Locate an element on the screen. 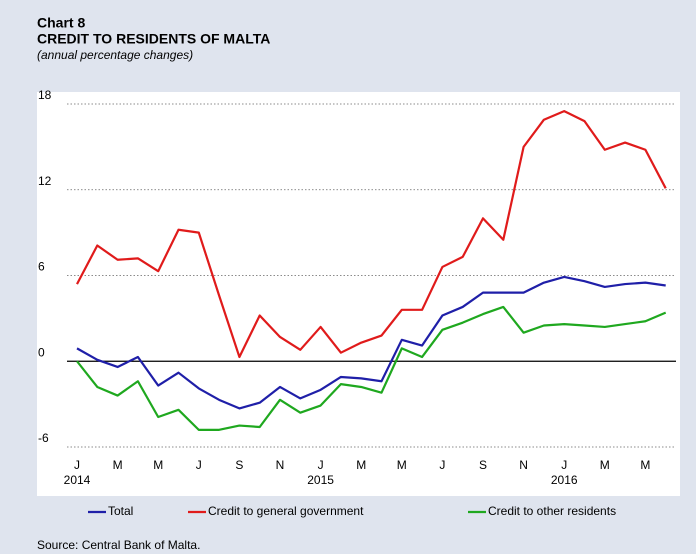 This screenshot has height=554, width=696. y-tick-label: 18 is located at coordinates (45, 95).